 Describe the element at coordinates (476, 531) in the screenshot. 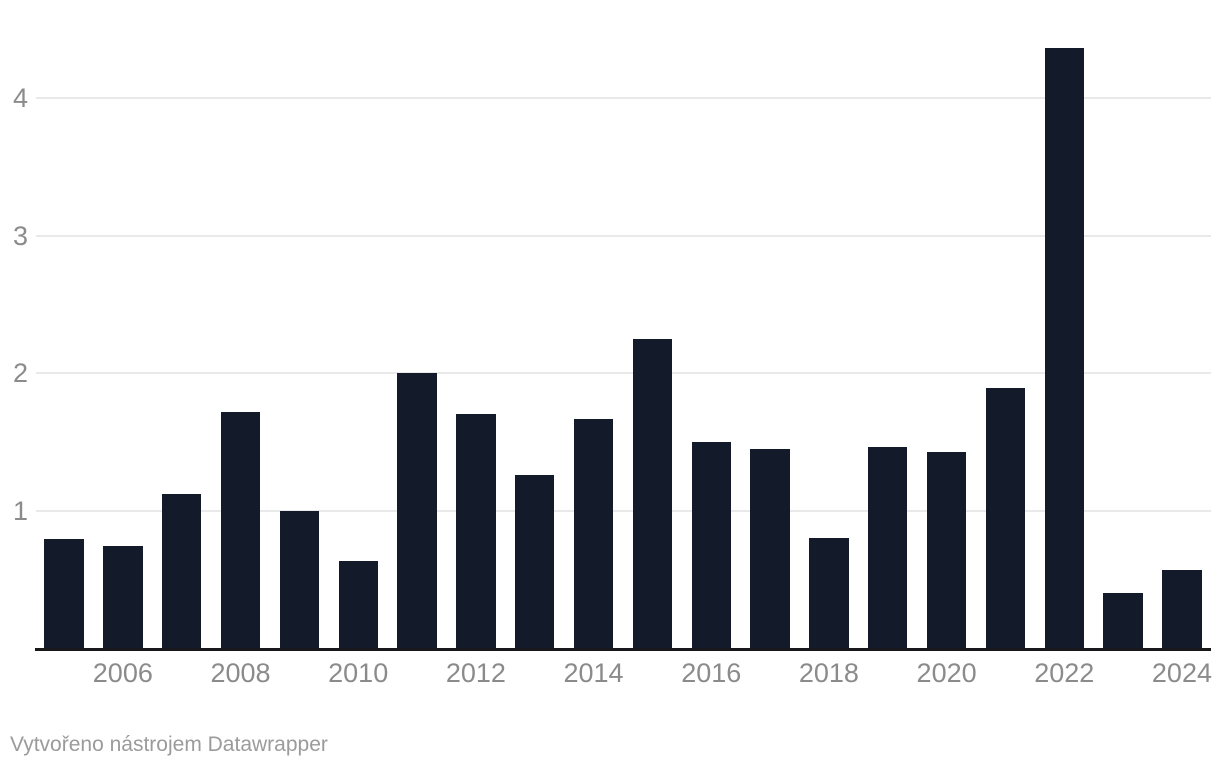

I see `bar-2012` at that location.